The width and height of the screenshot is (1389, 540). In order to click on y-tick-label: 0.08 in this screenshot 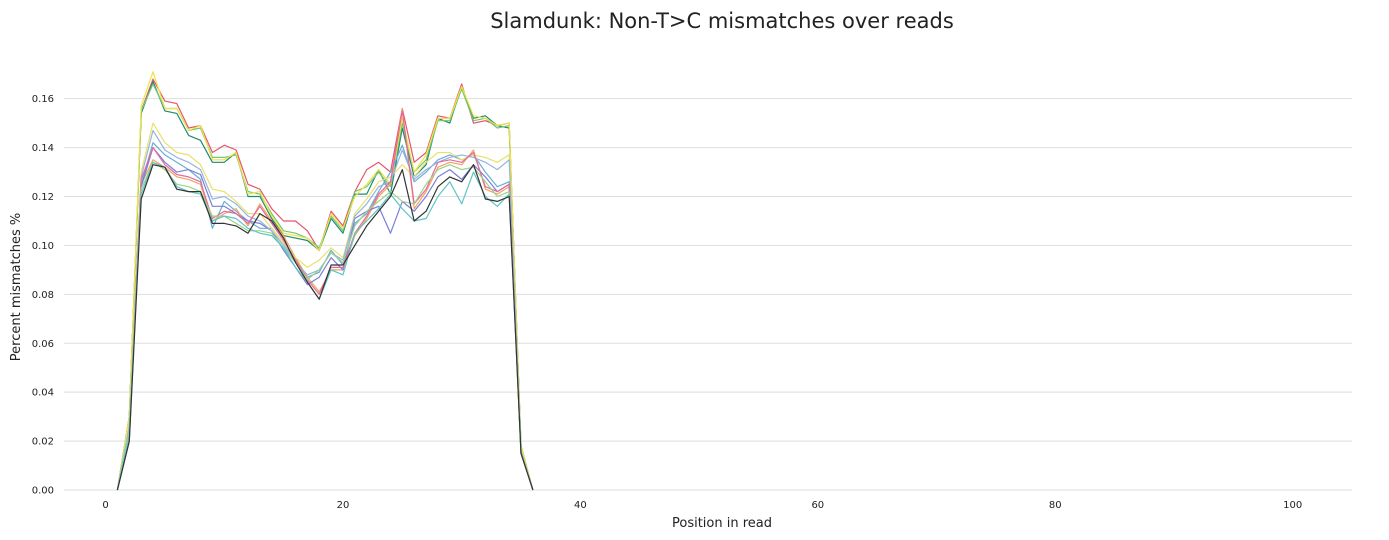, I will do `click(43, 295)`.